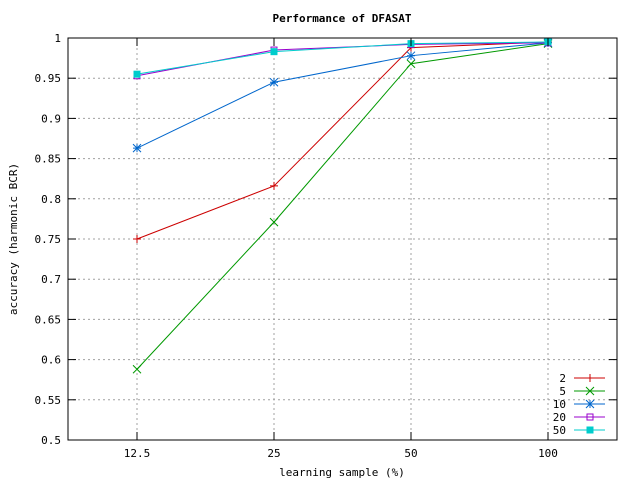 This screenshot has width=640, height=480. What do you see at coordinates (582, 378) in the screenshot?
I see `legend-item: 2` at bounding box center [582, 378].